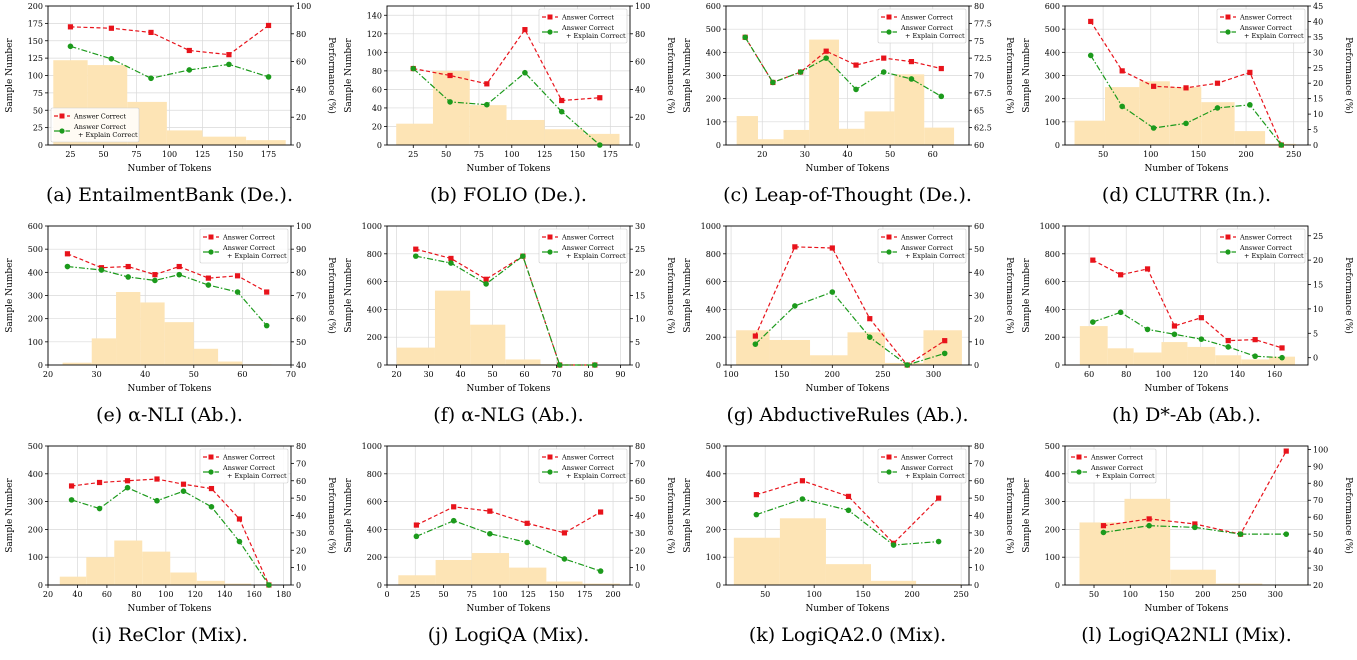 This screenshot has height=660, width=1357. I want to click on y-tick-label: 0, so click(718, 365).